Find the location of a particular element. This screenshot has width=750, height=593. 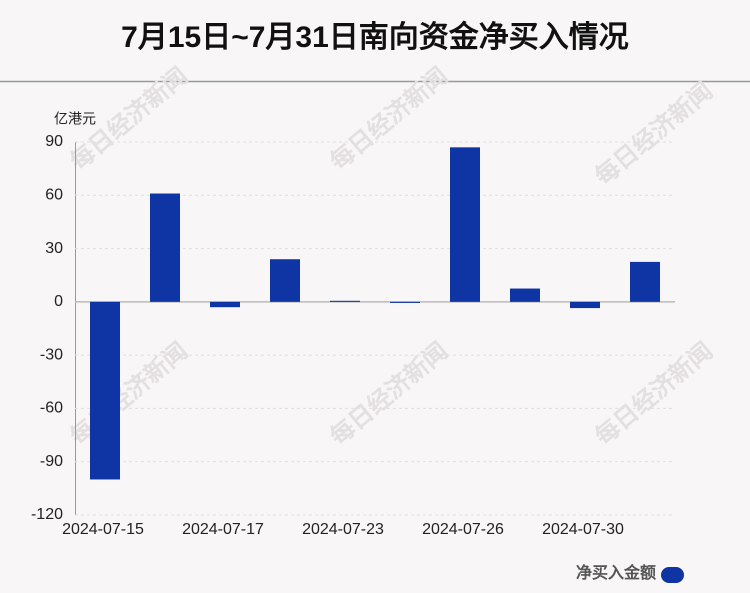

x-tick-label: 2024-07-30 is located at coordinates (583, 529).